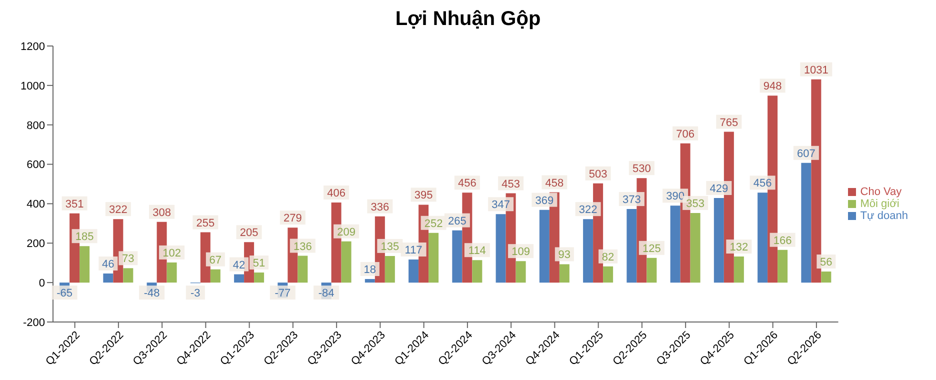 The height and width of the screenshot is (380, 936). What do you see at coordinates (806, 154) in the screenshot?
I see `data-label: 607` at bounding box center [806, 154].